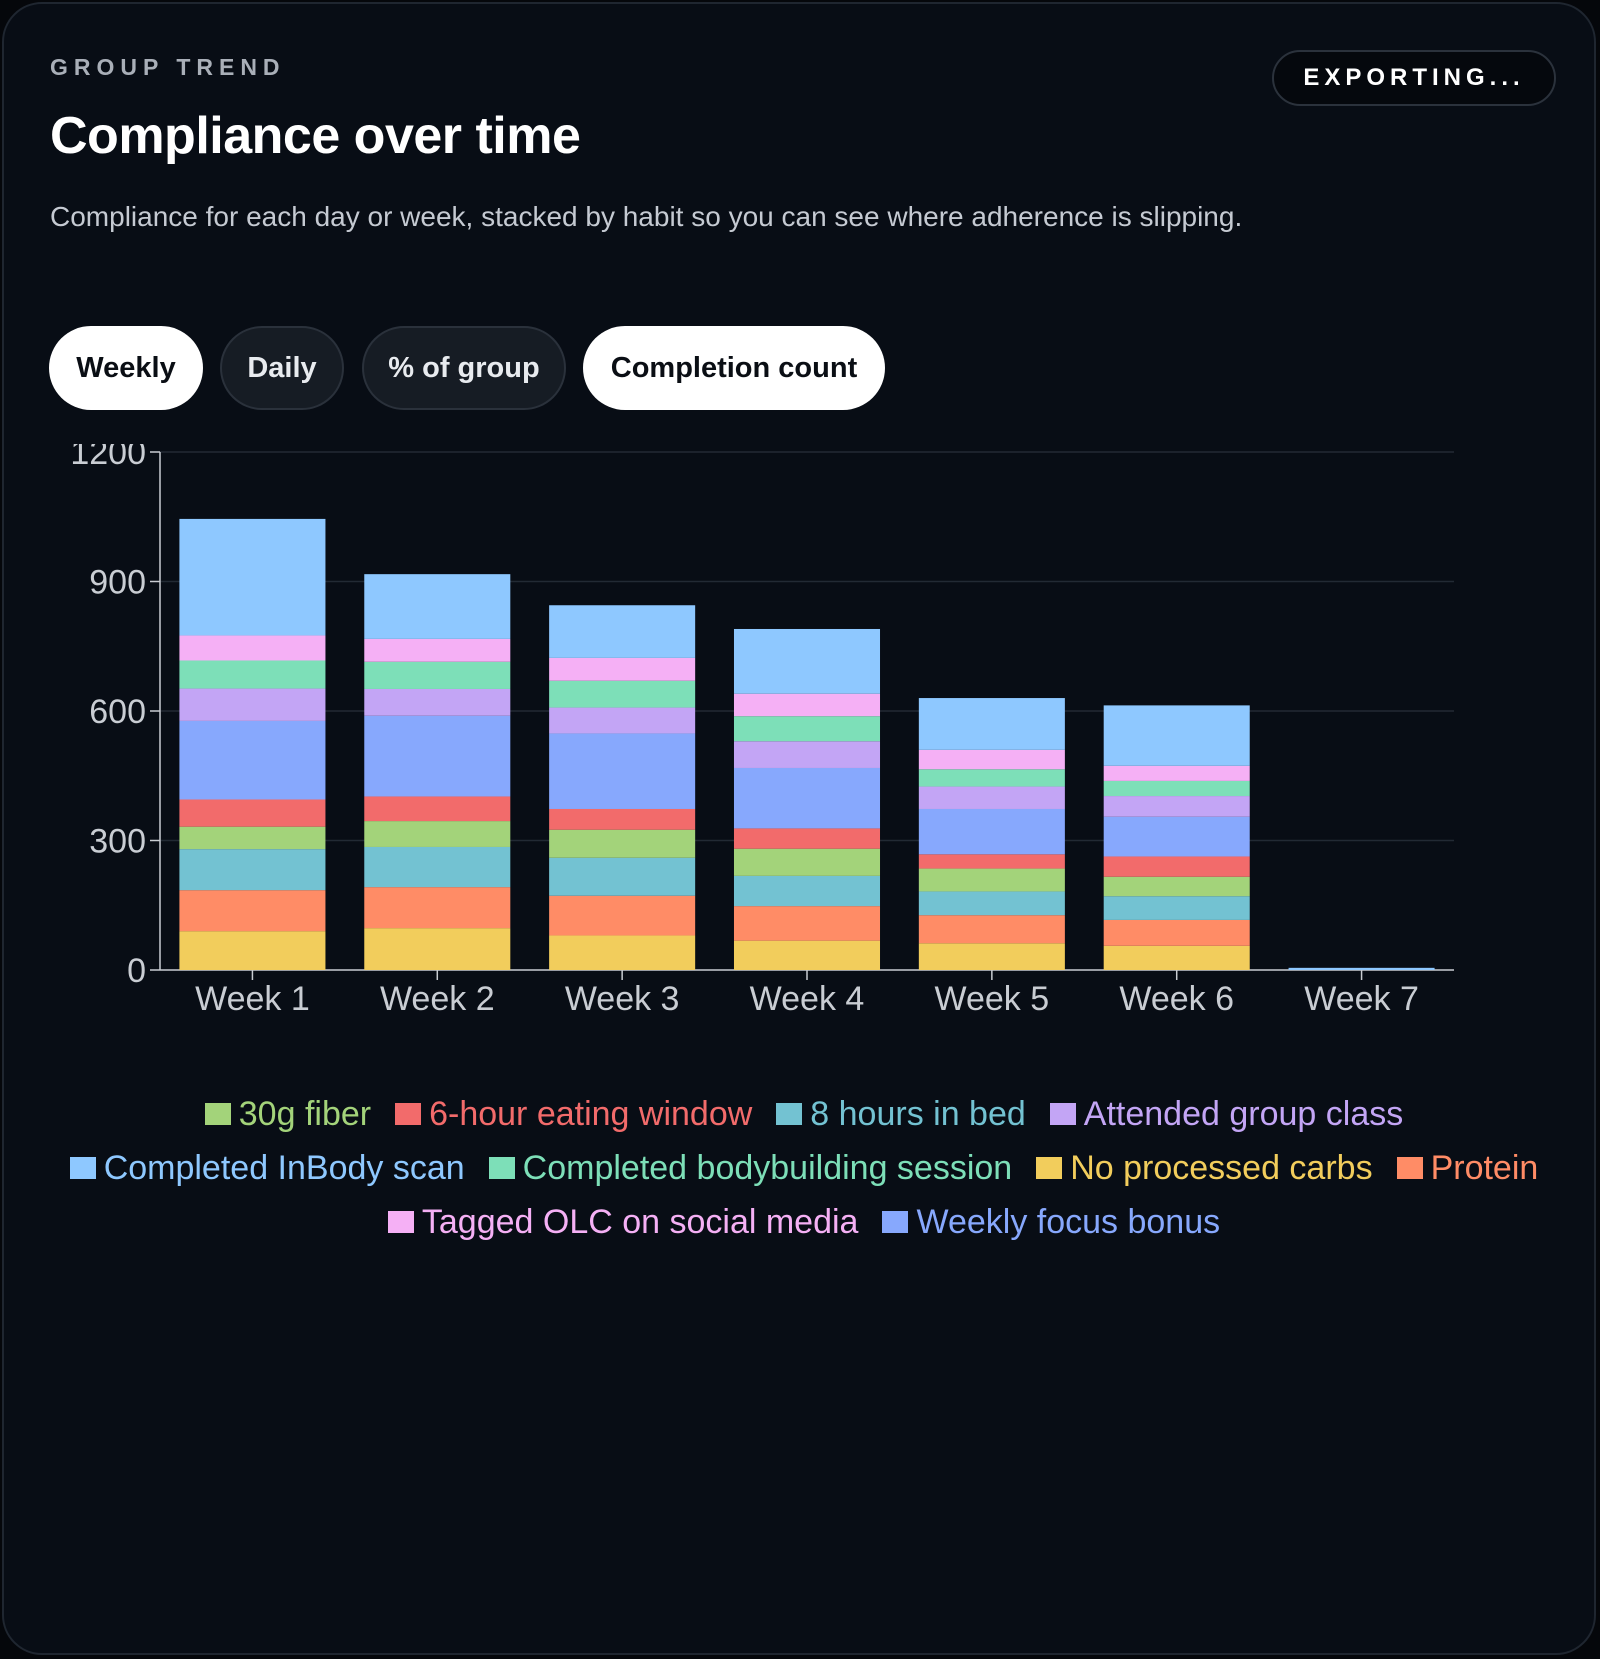 This screenshot has width=1600, height=1659. Describe the element at coordinates (1221, 1167) in the screenshot. I see `legend-label: No processed carbs` at that location.